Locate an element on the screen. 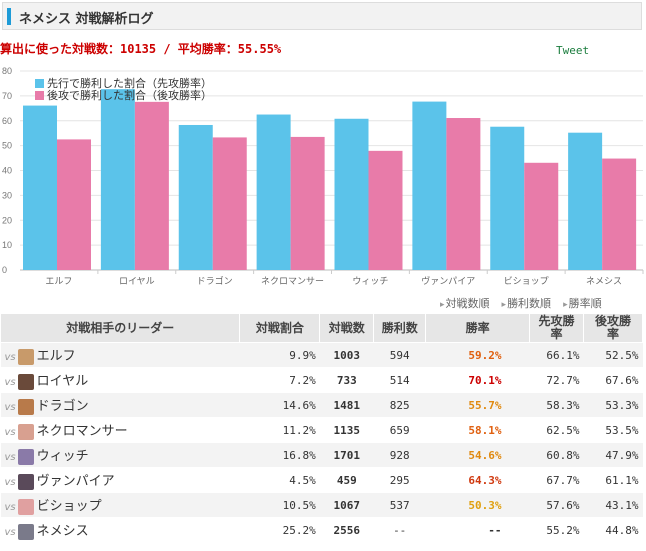 The width and height of the screenshot is (646, 551). leader-name: ロイヤル is located at coordinates (62, 382).